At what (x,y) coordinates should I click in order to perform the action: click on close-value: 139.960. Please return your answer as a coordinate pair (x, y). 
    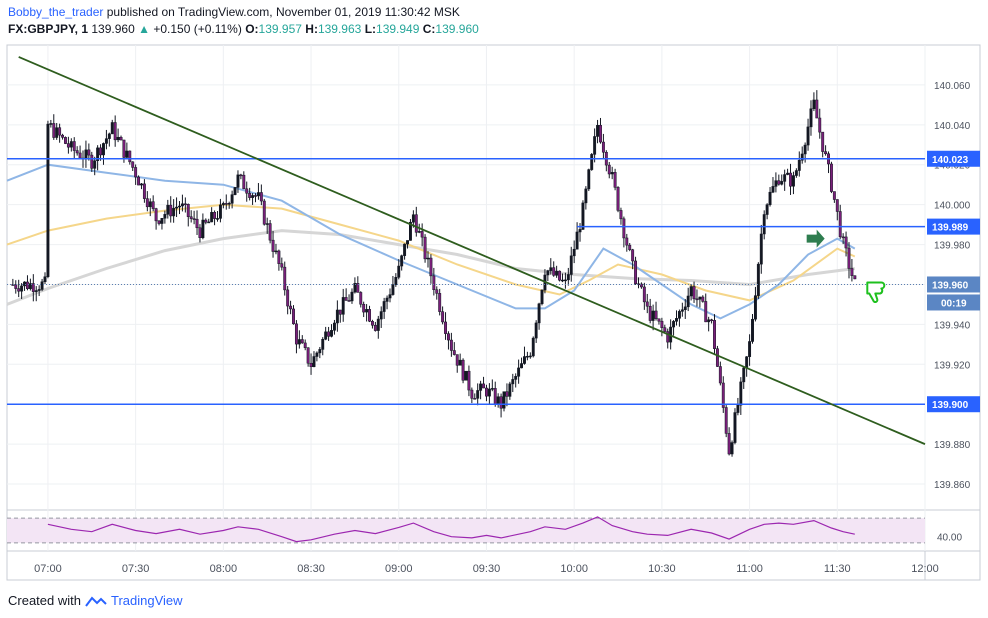
    Looking at the image, I should click on (457, 29).